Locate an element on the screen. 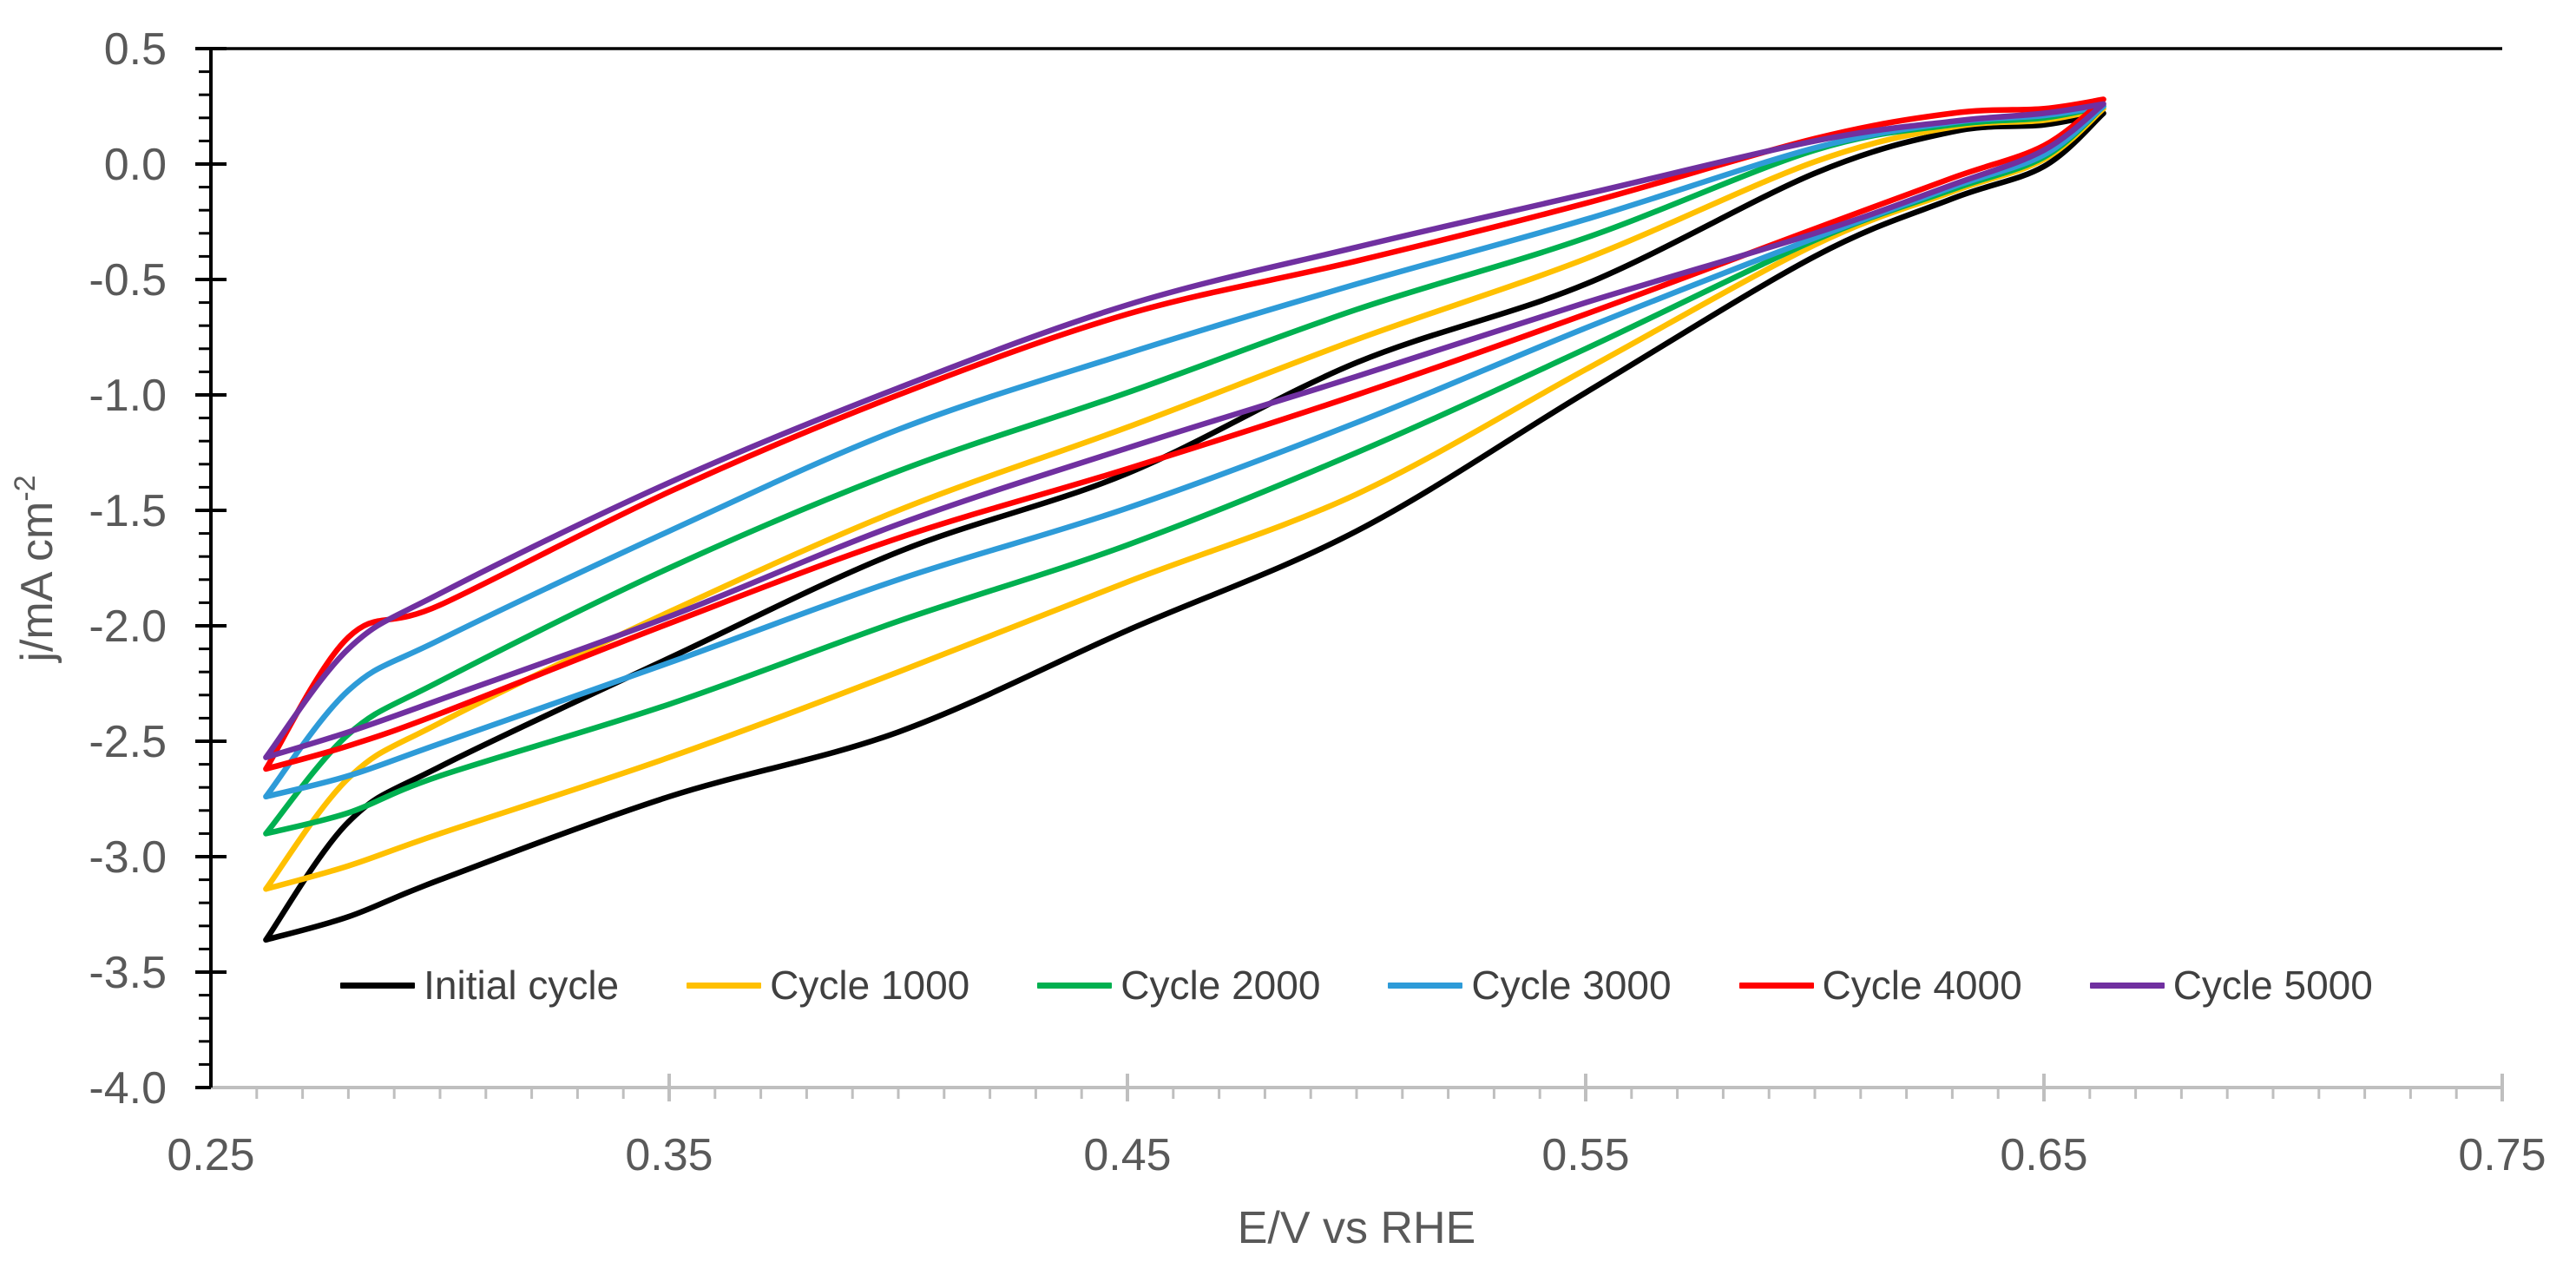 This screenshot has height=1262, width=2576. y-tick-label: -4.0 is located at coordinates (128, 1088).